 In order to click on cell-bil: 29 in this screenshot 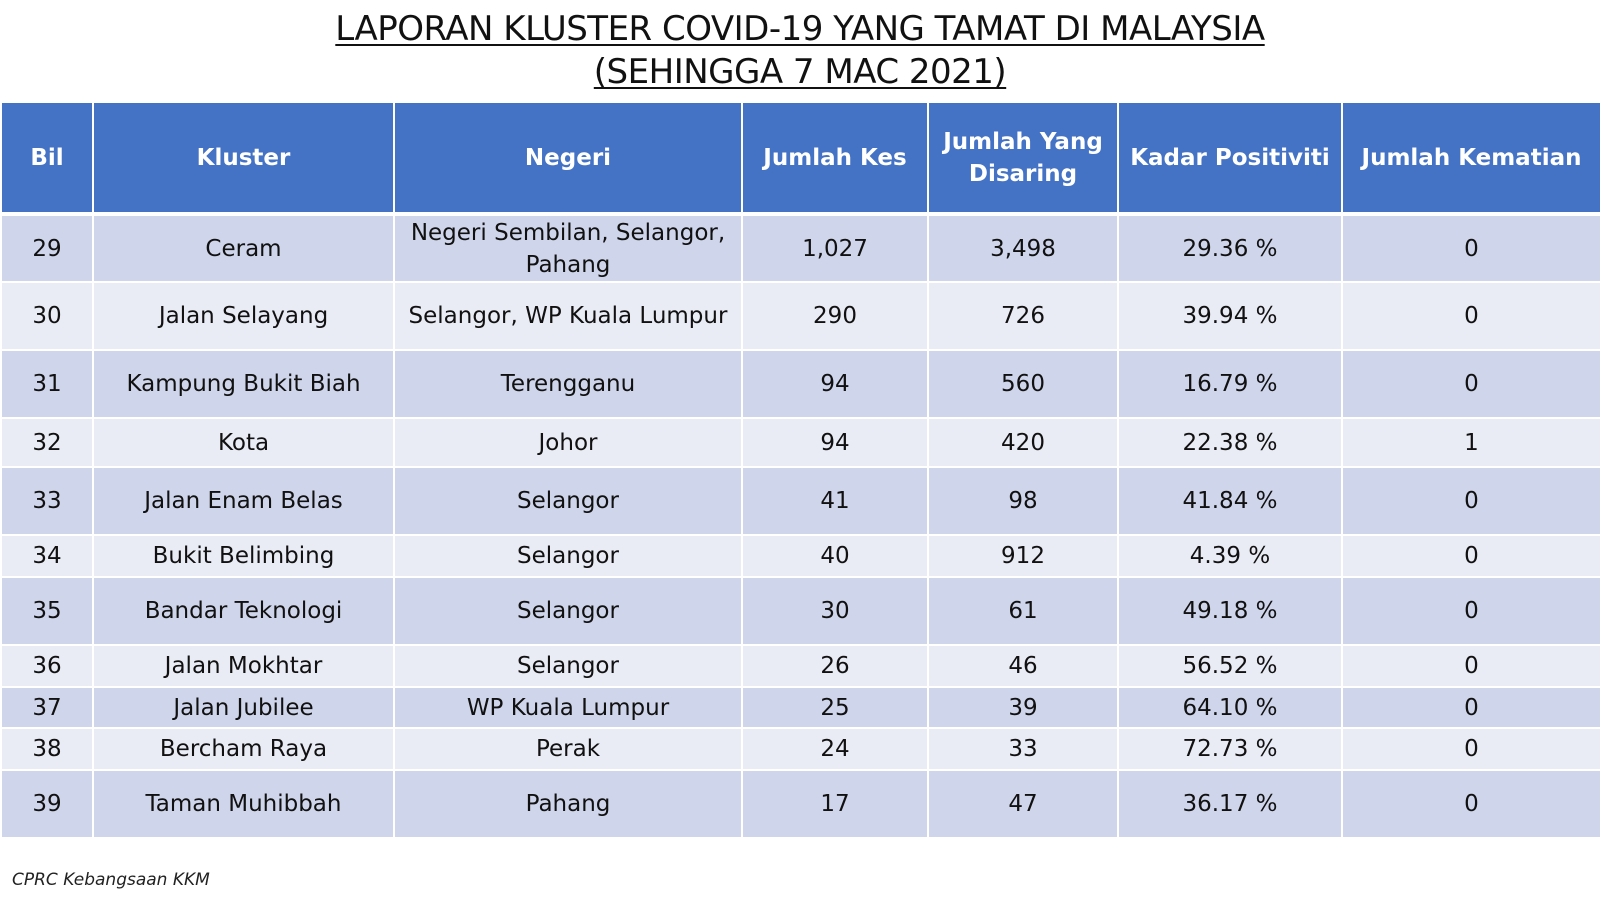, I will do `click(47, 248)`.